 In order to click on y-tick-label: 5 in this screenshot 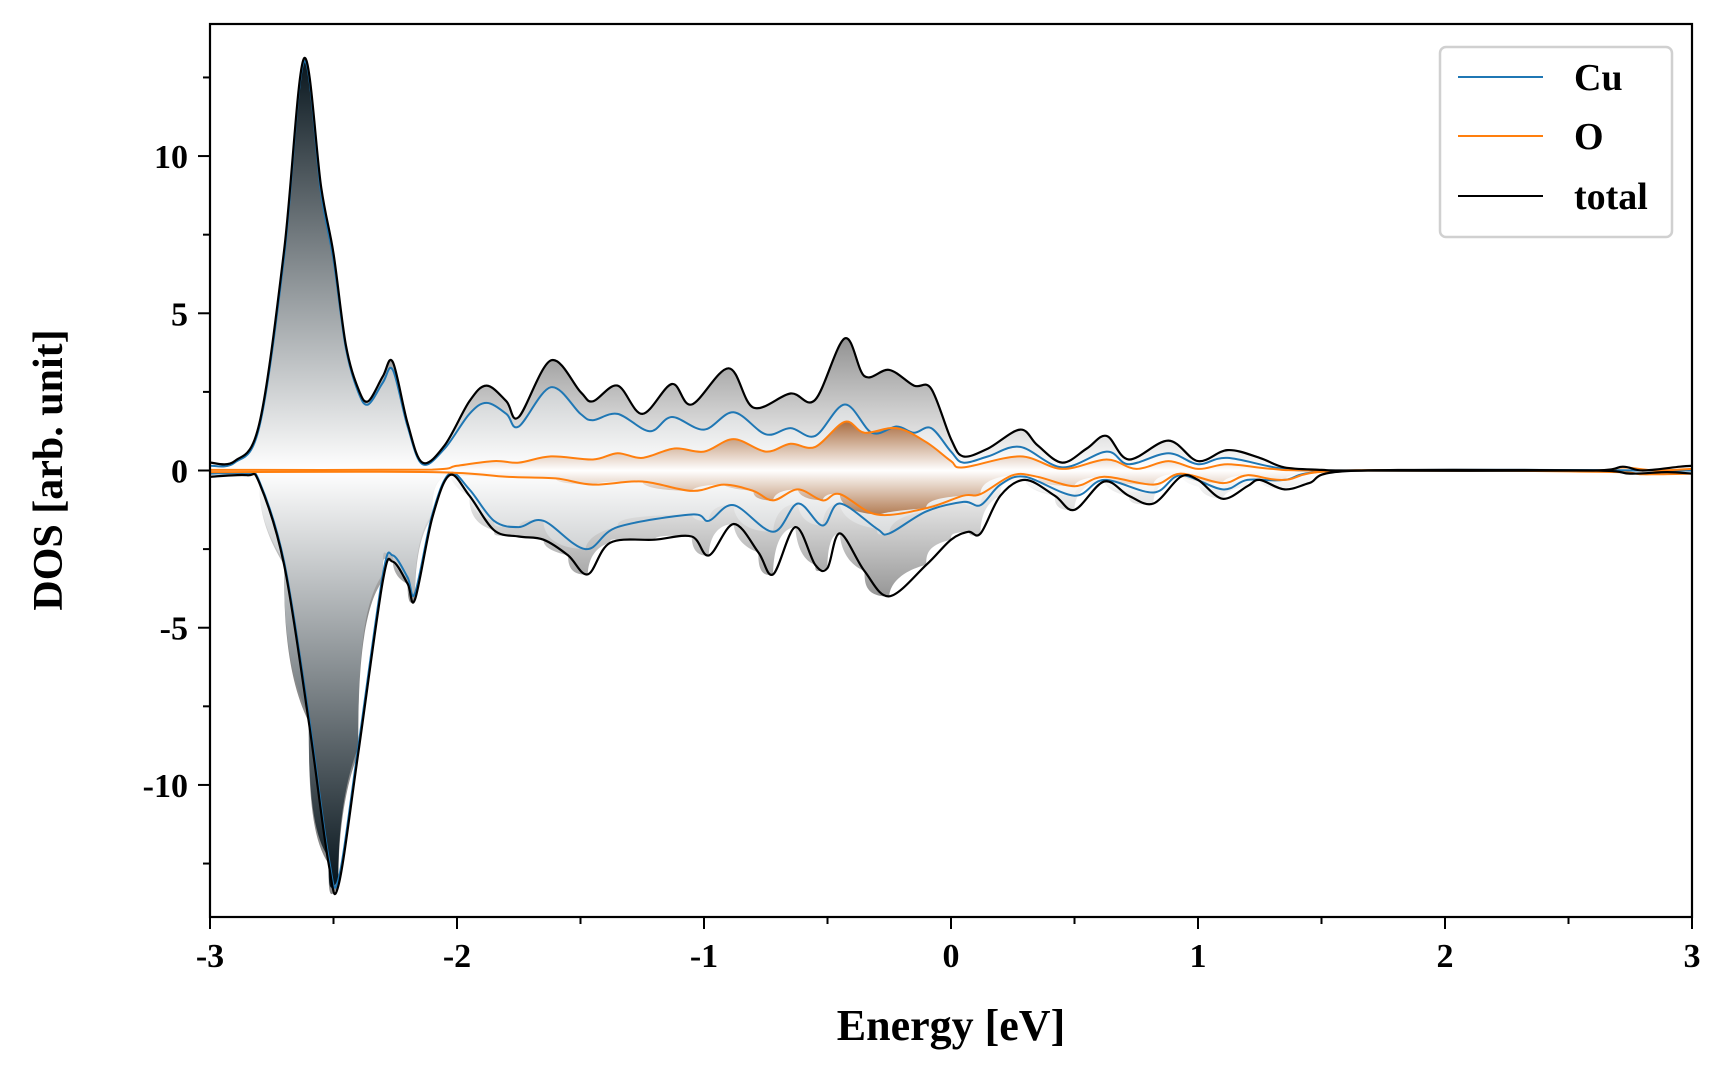, I will do `click(179, 314)`.